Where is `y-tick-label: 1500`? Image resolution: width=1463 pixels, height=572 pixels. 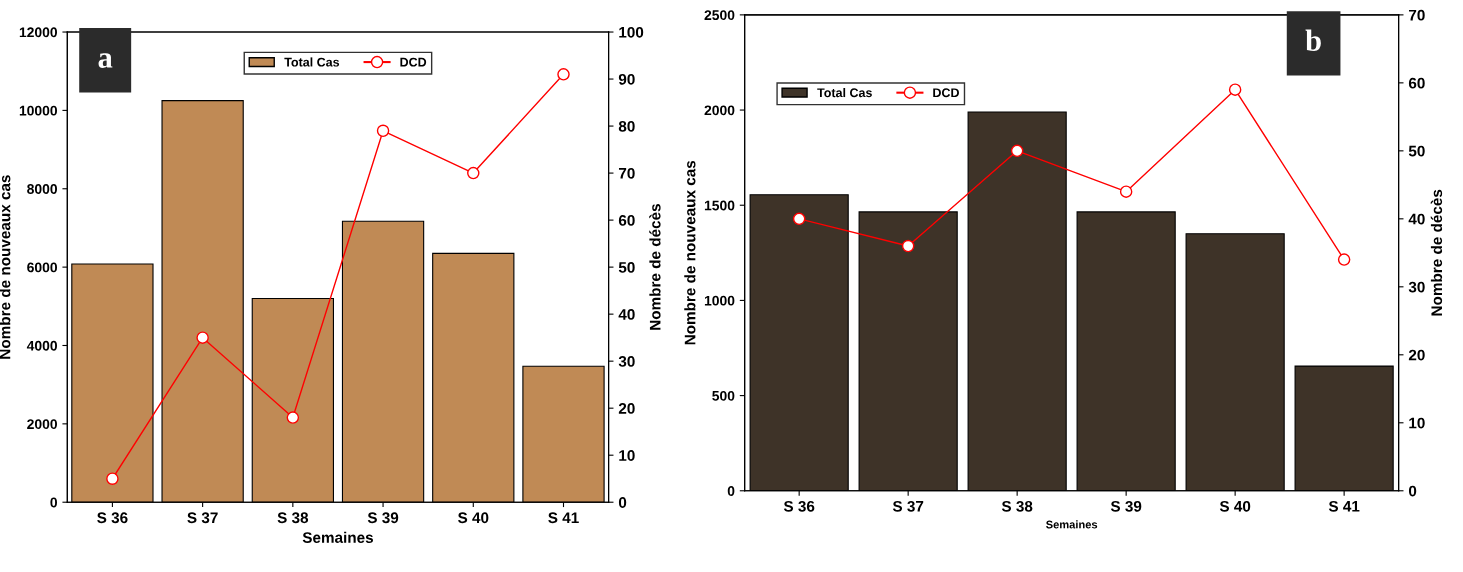 y-tick-label: 1500 is located at coordinates (719, 205).